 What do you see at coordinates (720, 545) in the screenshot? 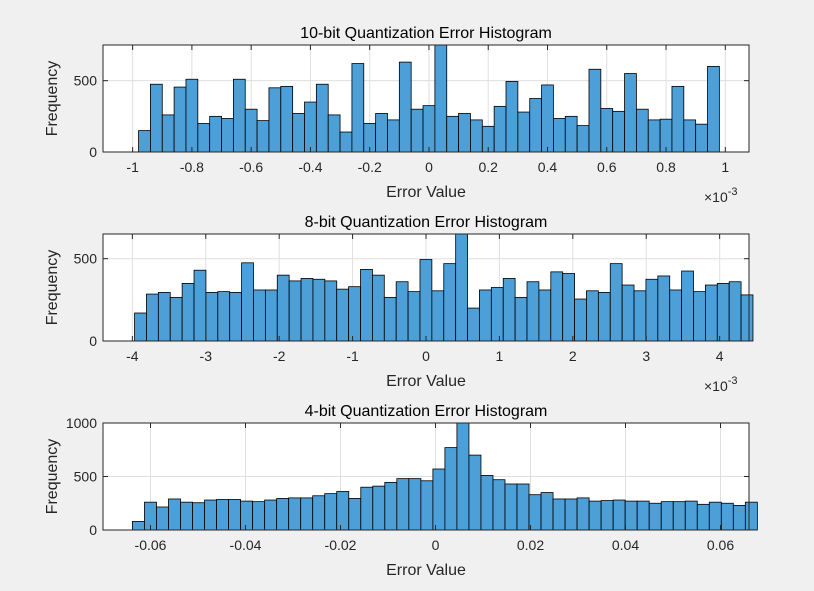
I see `x-tick-label: 0.06` at bounding box center [720, 545].